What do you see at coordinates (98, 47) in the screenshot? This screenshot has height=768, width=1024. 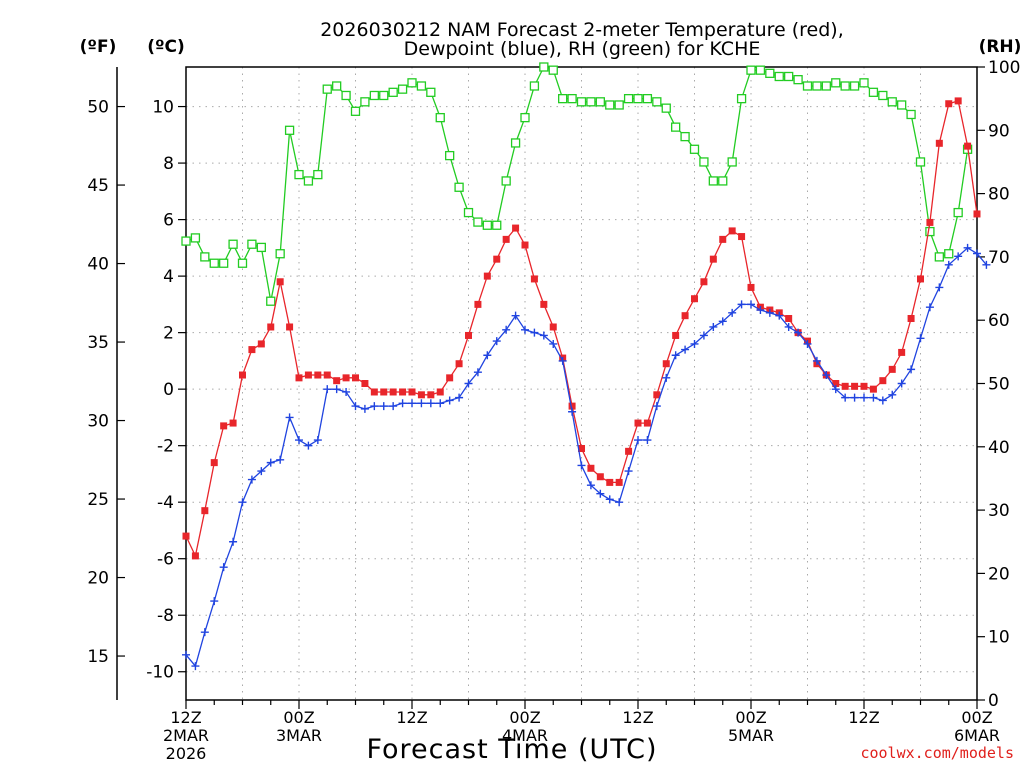 I see `fahrenheit-unit-label: (ºF)` at bounding box center [98, 47].